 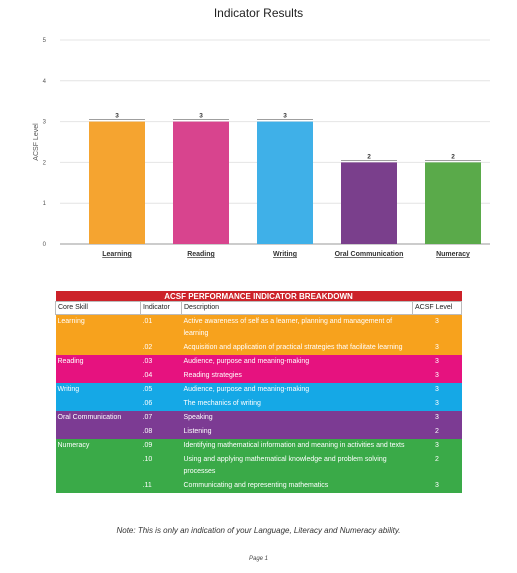 What do you see at coordinates (258, 13) in the screenshot?
I see `chart-title: Indicator Results` at bounding box center [258, 13].